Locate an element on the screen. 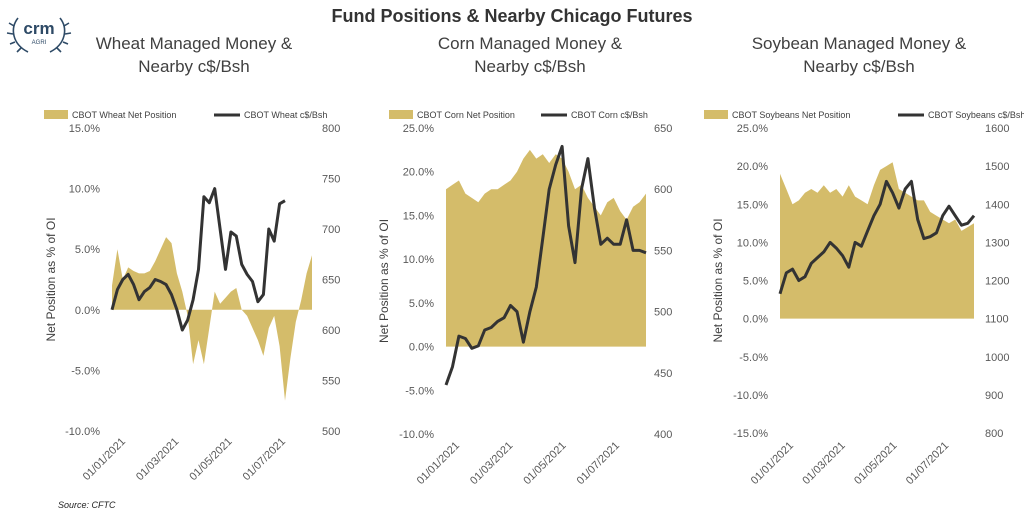 The width and height of the screenshot is (1024, 516). page-title: Fund Positions & Nearby Chicago Futures is located at coordinates (512, 16).